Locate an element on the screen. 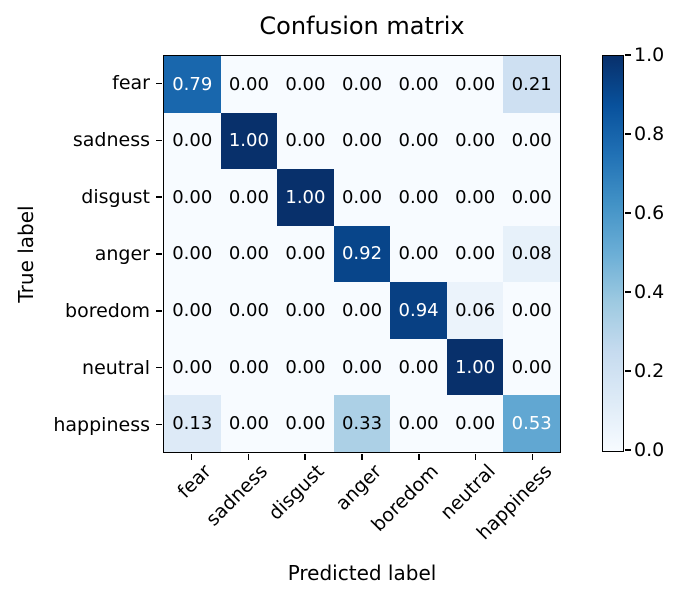  heatmap-cell: 0.53 is located at coordinates (531, 423).